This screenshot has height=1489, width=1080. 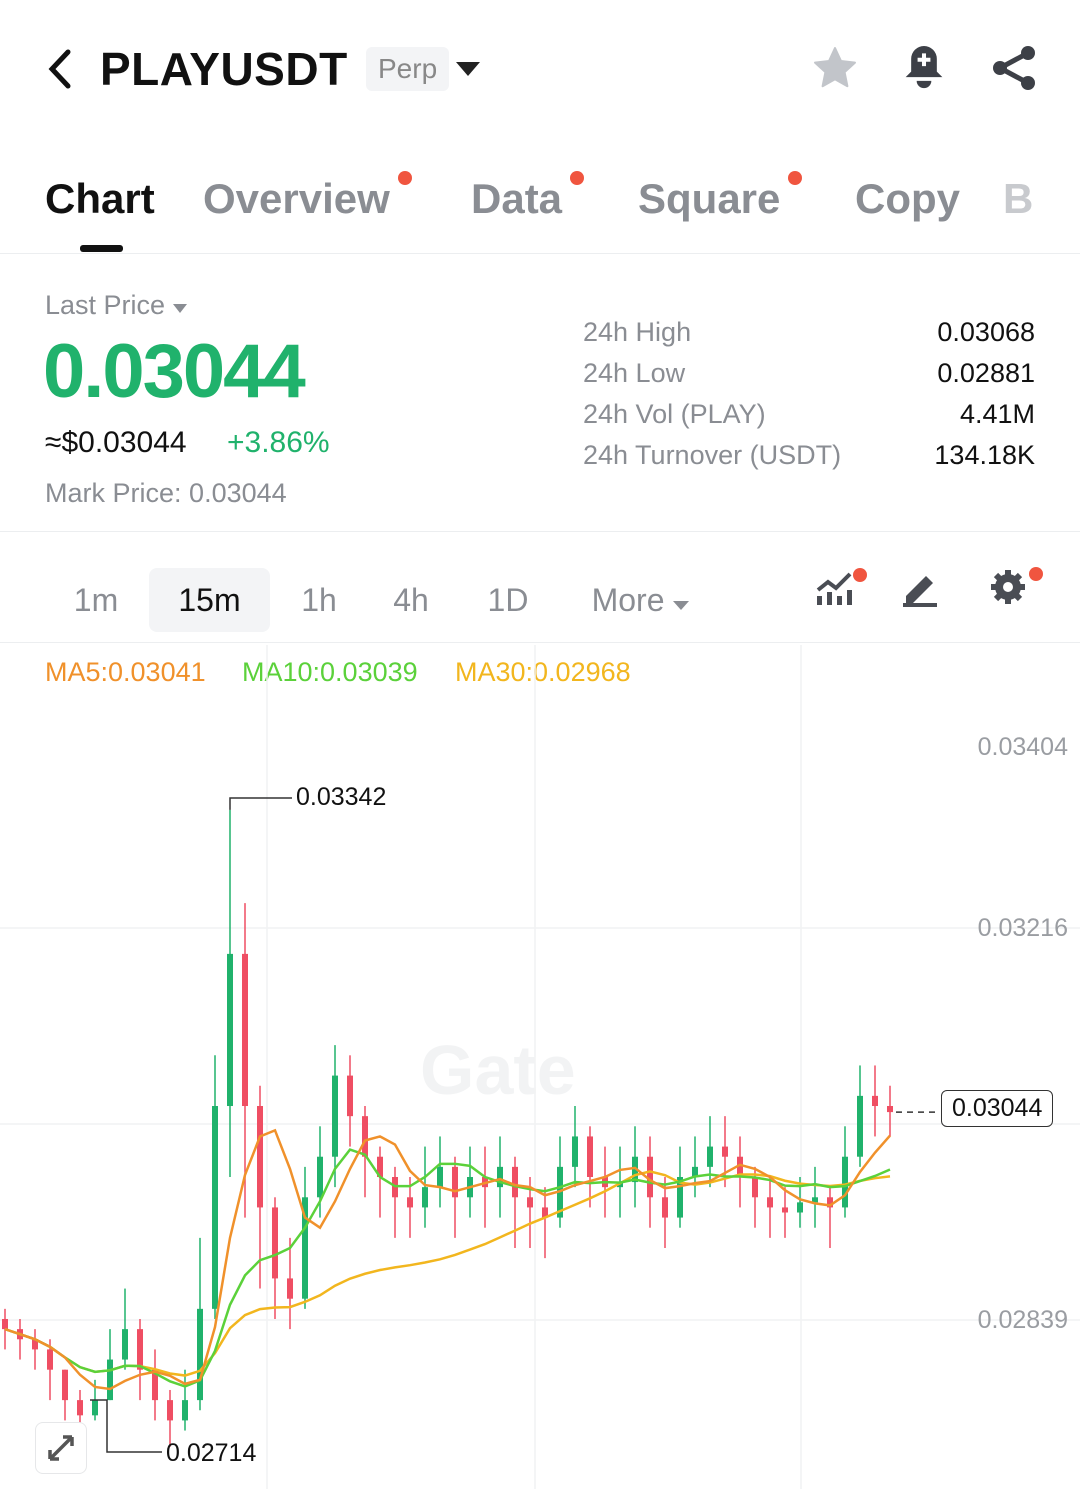 What do you see at coordinates (100, 198) in the screenshot?
I see `tab-chart: Chart` at bounding box center [100, 198].